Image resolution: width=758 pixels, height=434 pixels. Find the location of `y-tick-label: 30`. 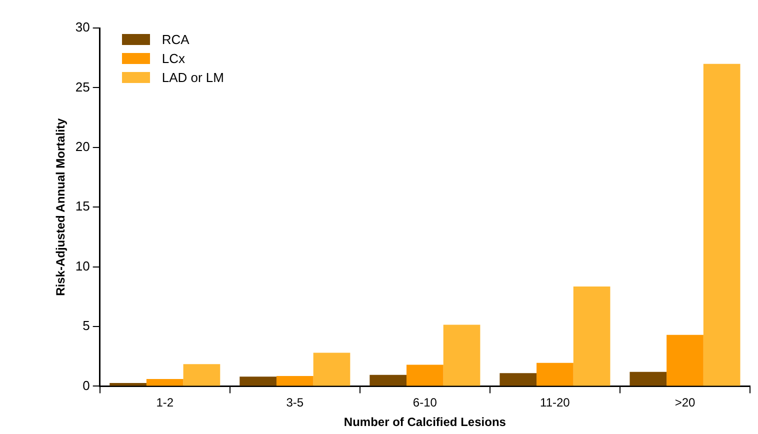

y-tick-label: 30 is located at coordinates (82, 27).